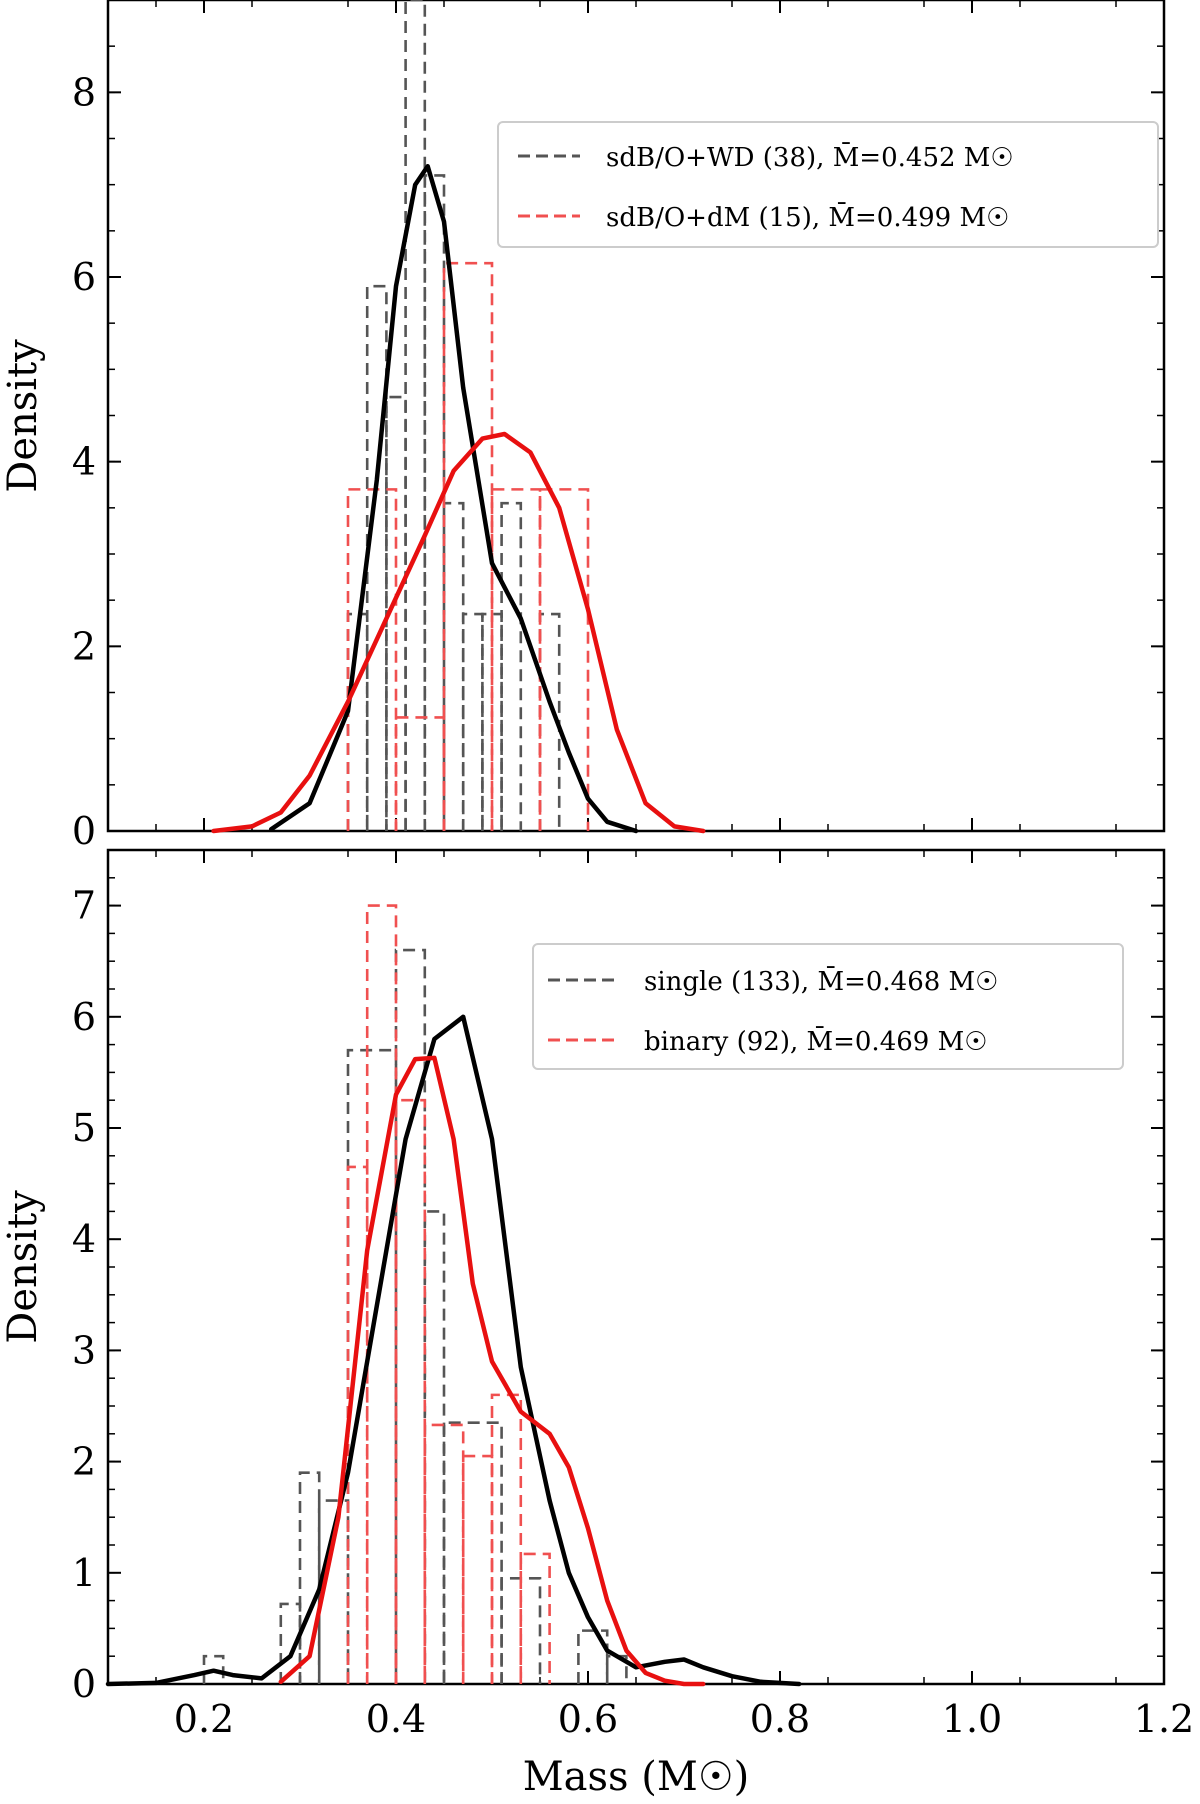 Image resolution: width=1200 pixels, height=1804 pixels. I want to click on bottom-ytick-label: 4, so click(84, 1239).